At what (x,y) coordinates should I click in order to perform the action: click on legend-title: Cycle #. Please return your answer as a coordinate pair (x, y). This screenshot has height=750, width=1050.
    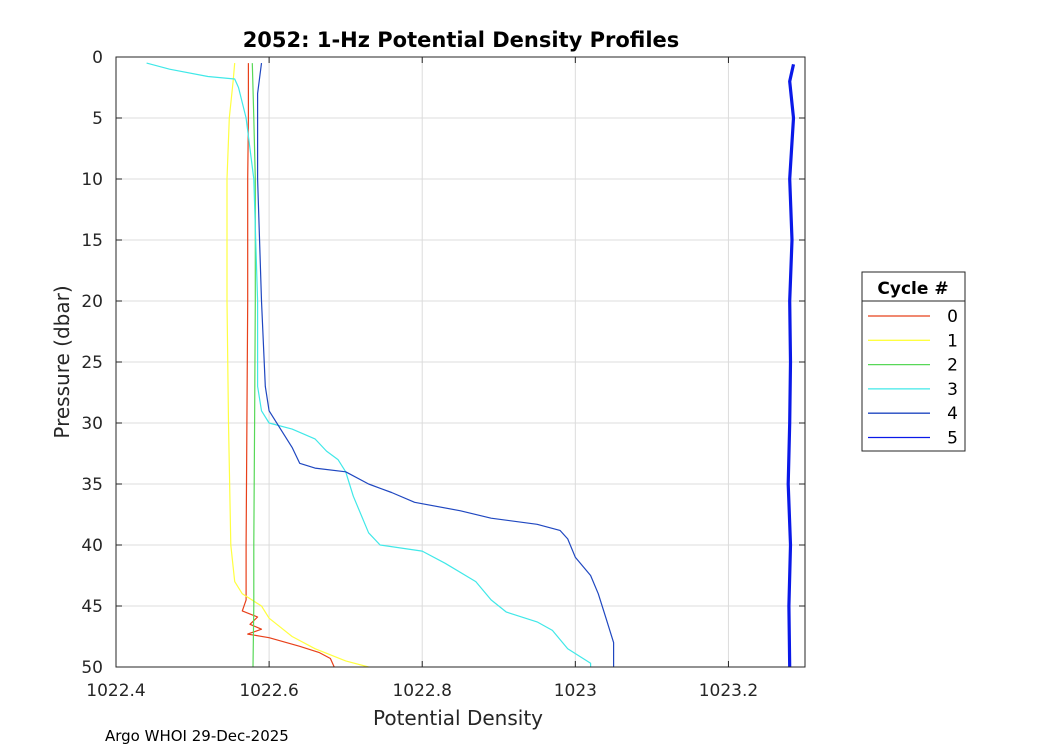
    Looking at the image, I should click on (912, 289).